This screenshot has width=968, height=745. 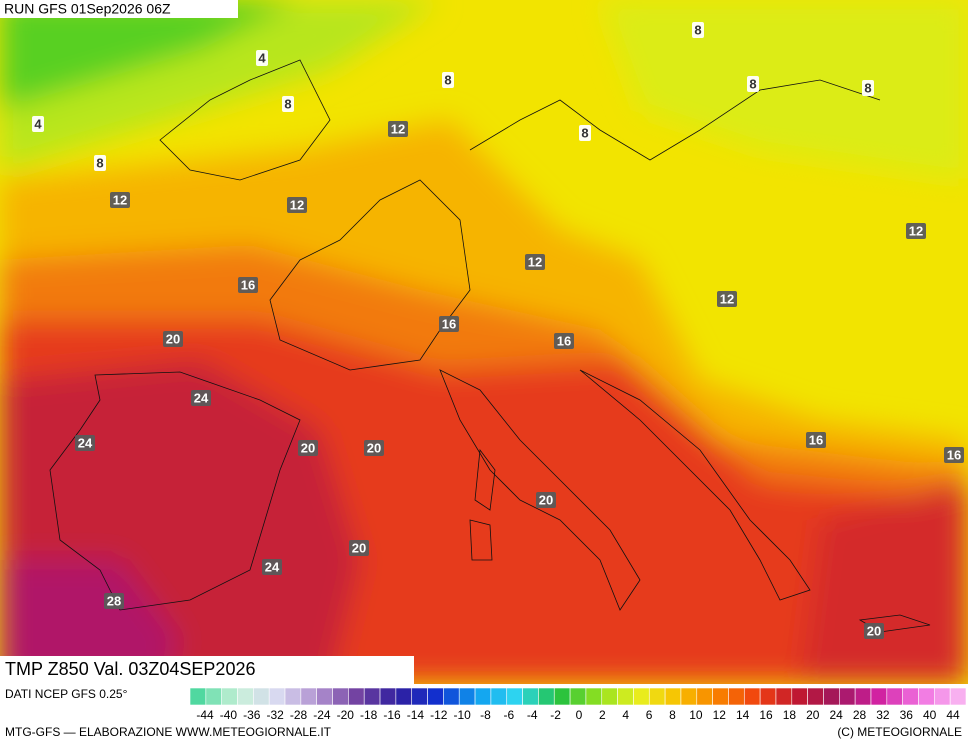 What do you see at coordinates (930, 715) in the screenshot?
I see `scale-label: 40` at bounding box center [930, 715].